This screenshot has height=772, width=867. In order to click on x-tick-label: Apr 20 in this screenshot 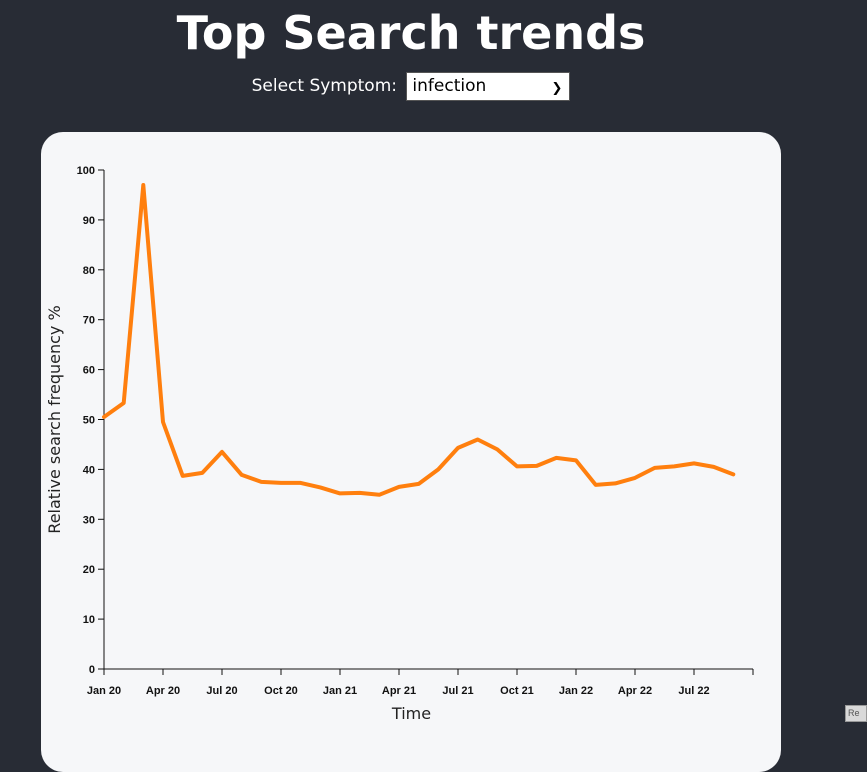, I will do `click(163, 691)`.